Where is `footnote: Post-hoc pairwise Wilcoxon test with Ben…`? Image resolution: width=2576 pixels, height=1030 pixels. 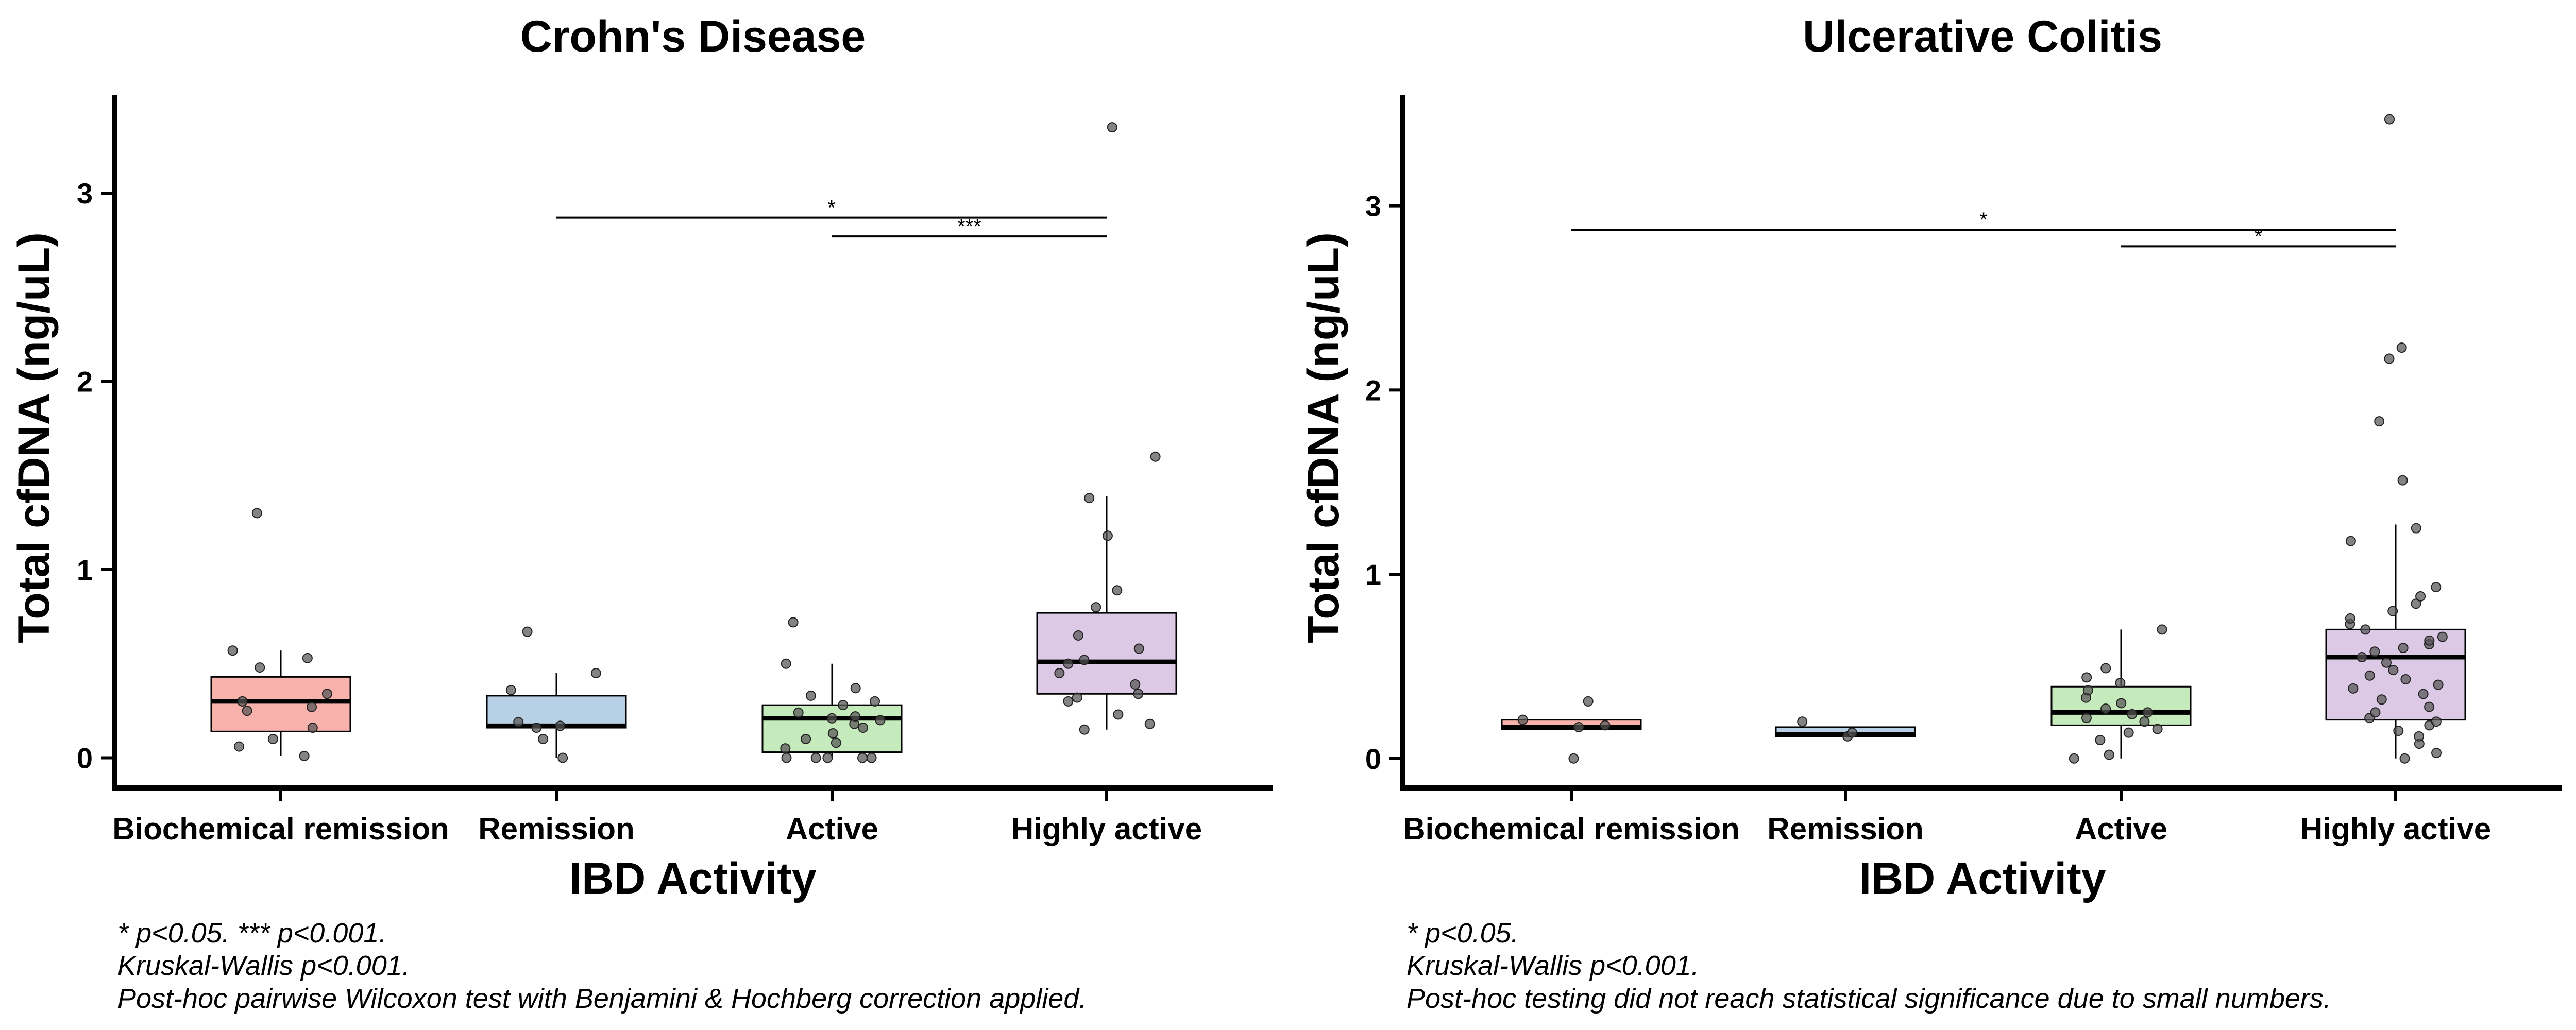 footnote: Post-hoc pairwise Wilcoxon test with Ben… is located at coordinates (602, 999).